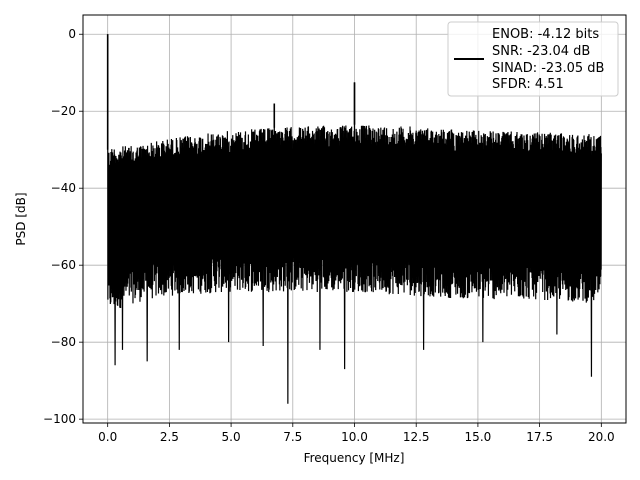 The image size is (640, 480). I want to click on y-tick-label: −80, so click(63, 342).